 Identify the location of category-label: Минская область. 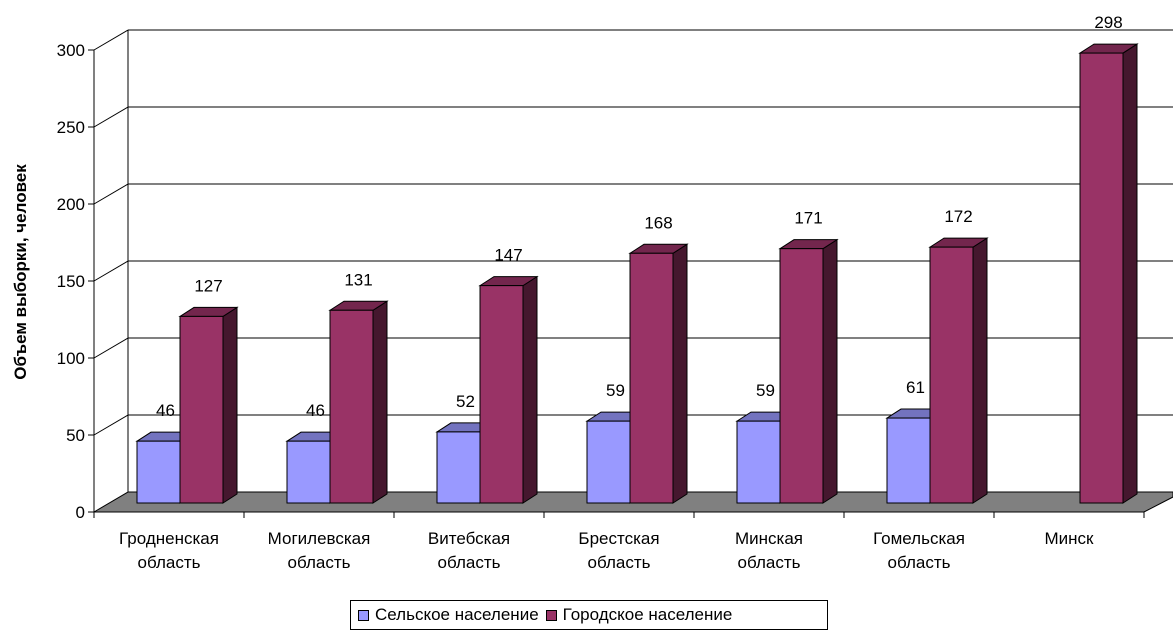
(769, 550).